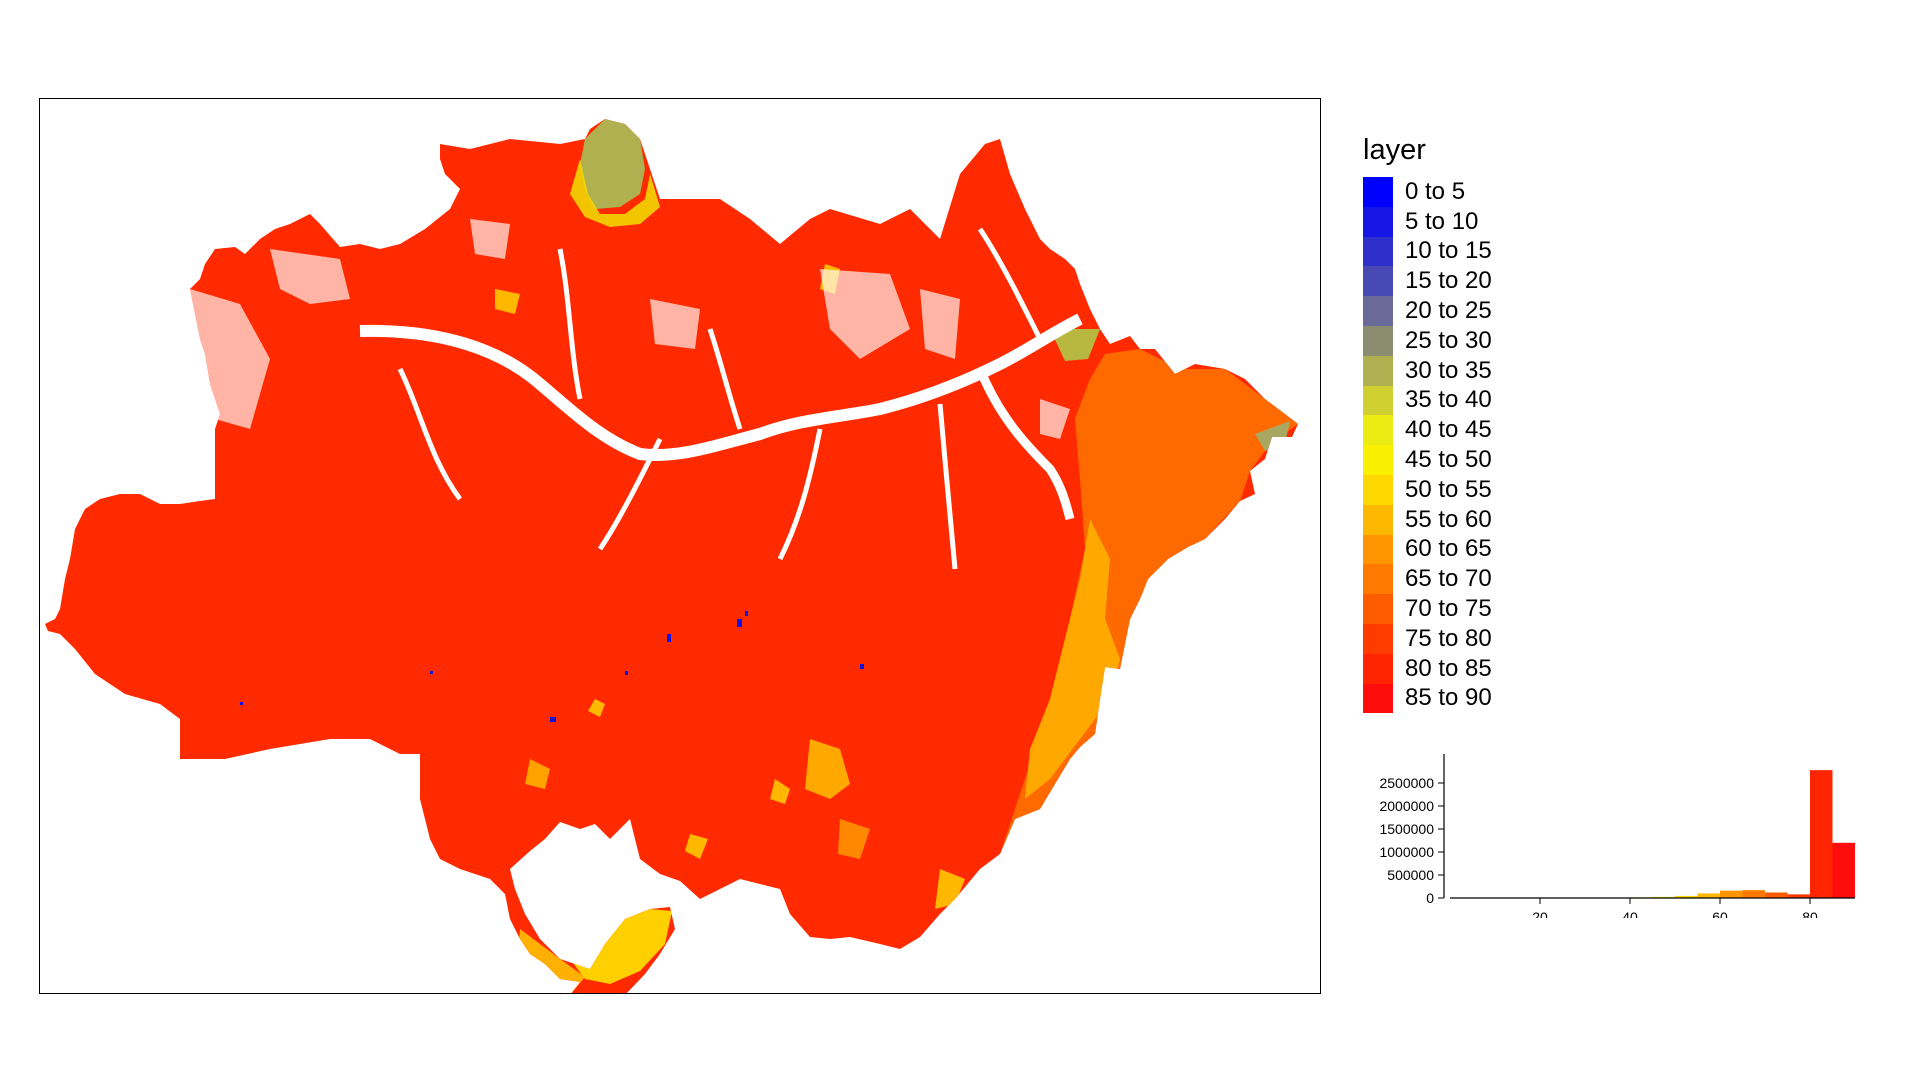  Describe the element at coordinates (1513, 698) in the screenshot. I see `legend-item: 85 to 90` at that location.